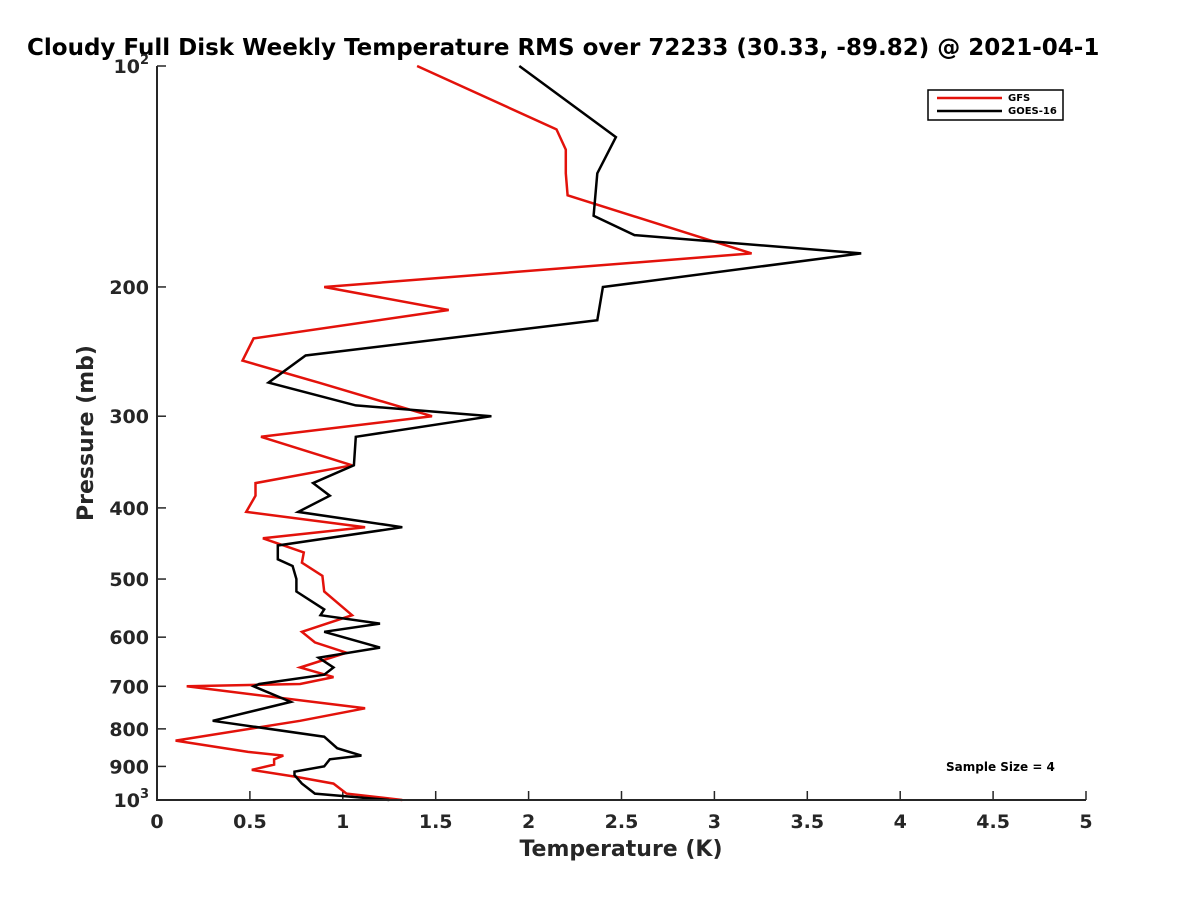 The height and width of the screenshot is (900, 1200). What do you see at coordinates (129, 509) in the screenshot?
I see `y-tick-label: 400` at bounding box center [129, 509].